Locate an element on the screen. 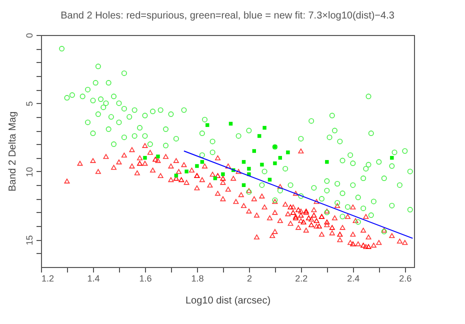  chart-title: Band 2 Holes: red=spurious, green=real, blue = new fit: 7.3×log10(dist)−4.3 is located at coordinates (227, 16).